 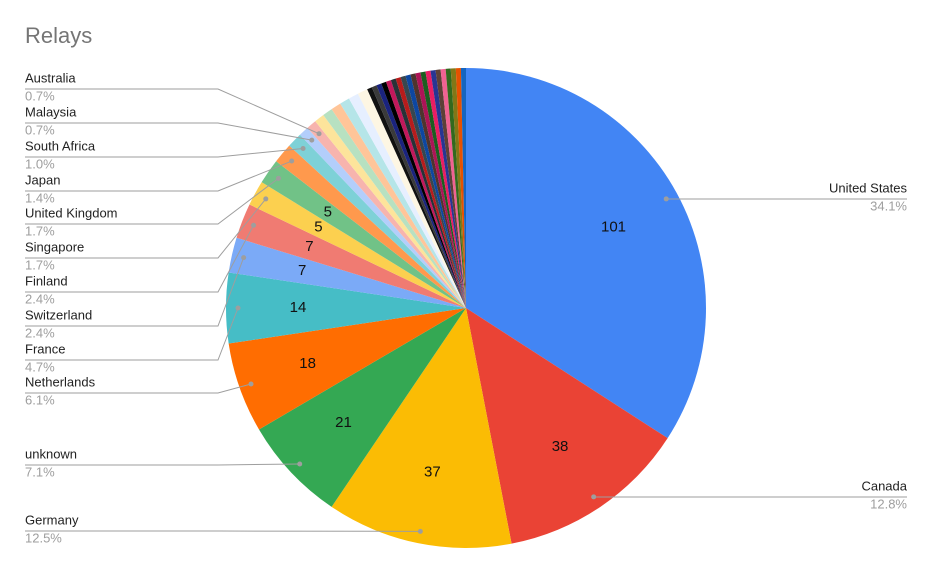 I want to click on slice-value-label: 37, so click(x=432, y=472).